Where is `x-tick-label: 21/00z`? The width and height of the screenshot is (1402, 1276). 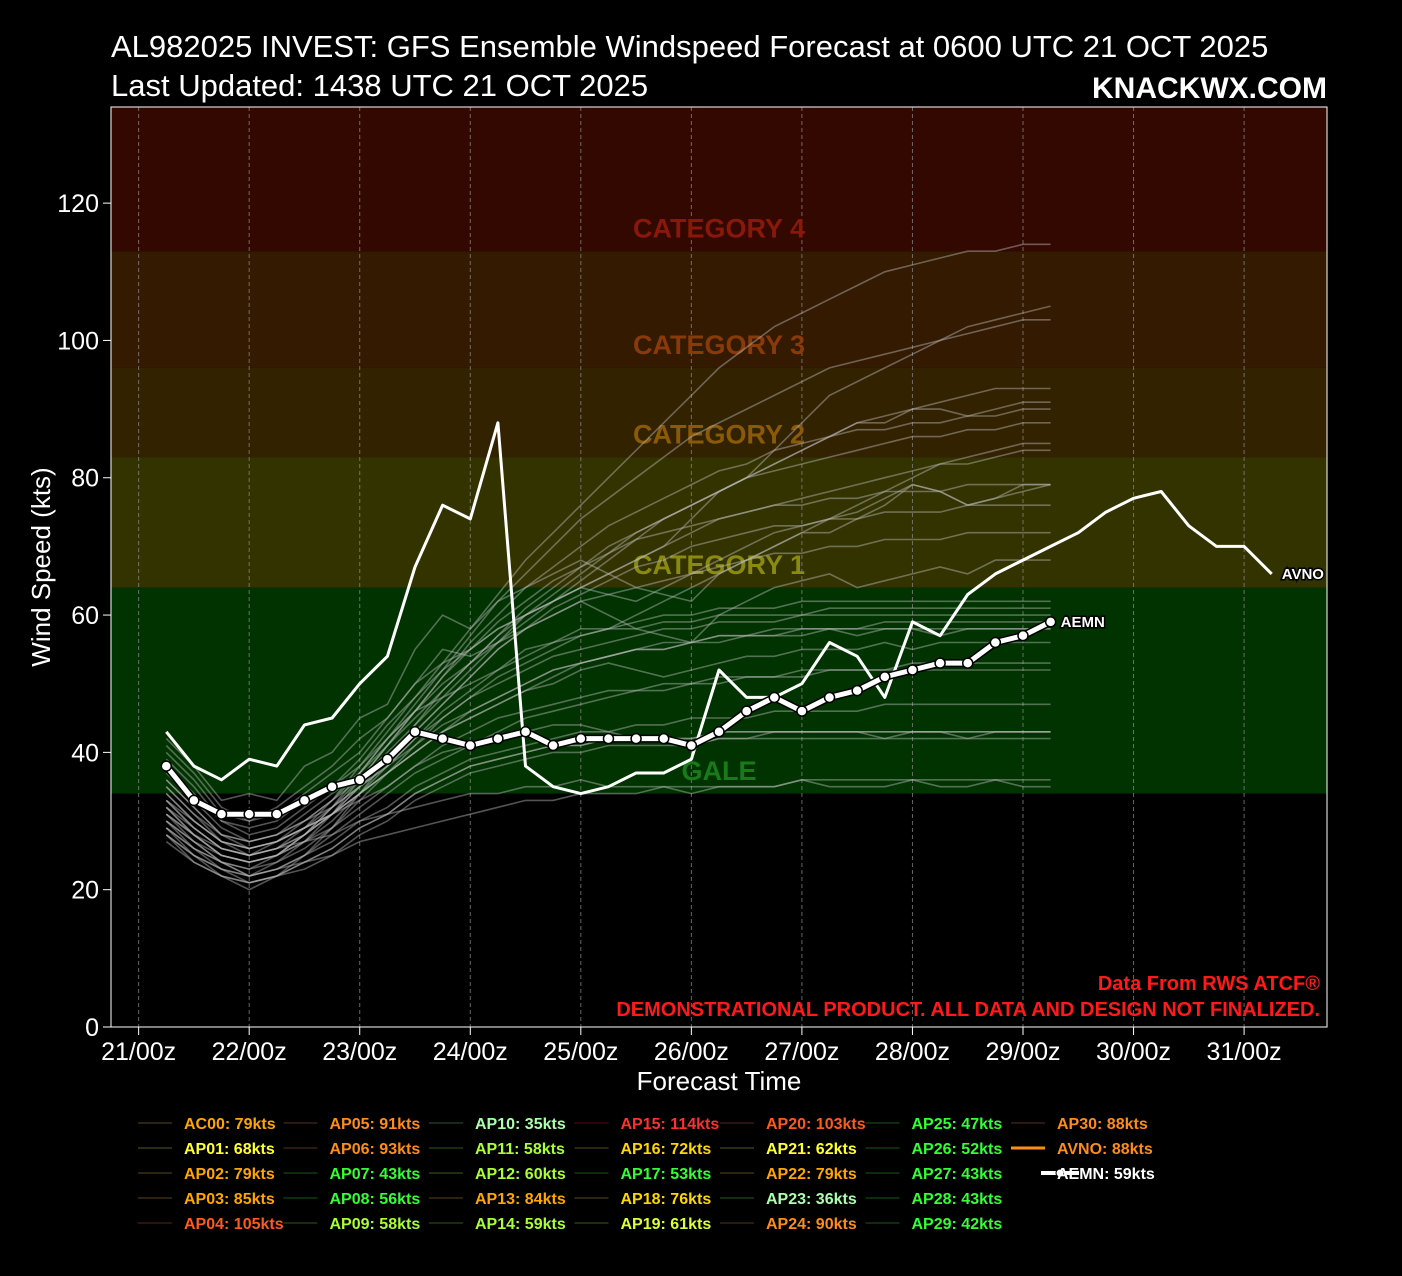 x-tick-label: 21/00z is located at coordinates (138, 1052).